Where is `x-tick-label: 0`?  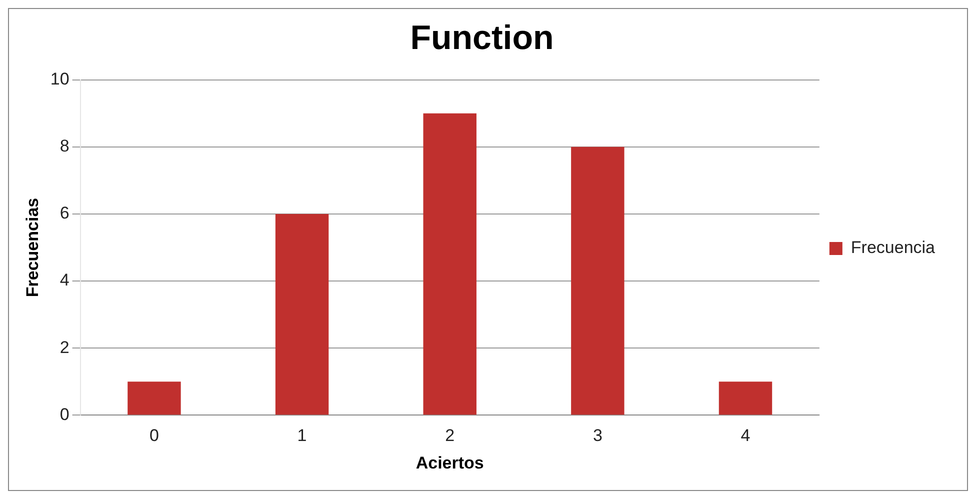 x-tick-label: 0 is located at coordinates (154, 436).